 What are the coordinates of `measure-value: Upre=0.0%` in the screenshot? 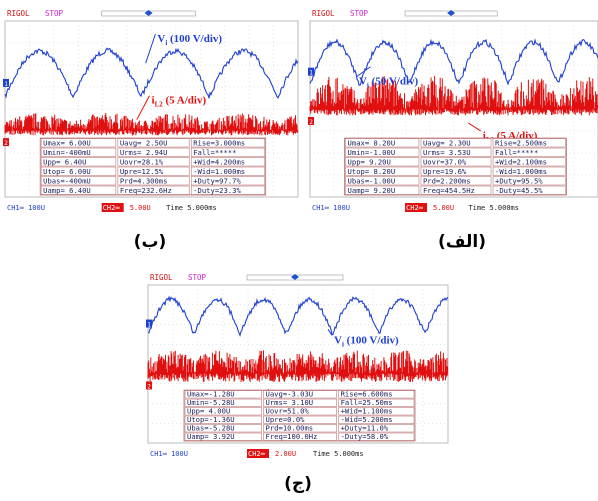 It's located at (286, 419).